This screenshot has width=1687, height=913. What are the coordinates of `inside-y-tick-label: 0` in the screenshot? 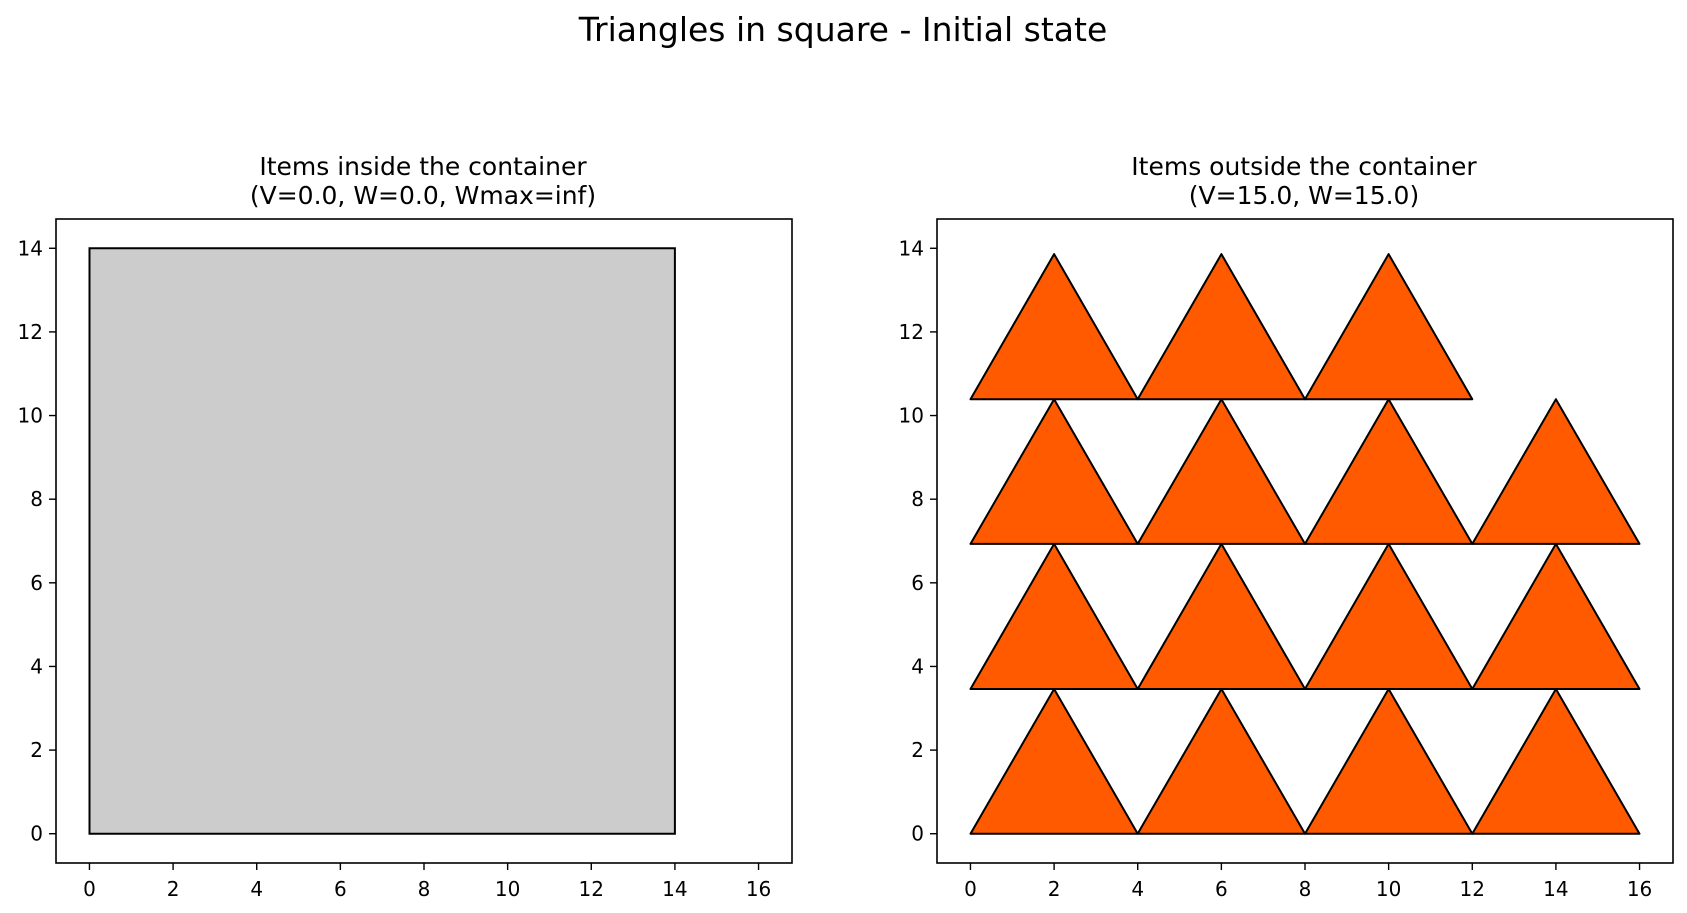 It's located at (36, 834).